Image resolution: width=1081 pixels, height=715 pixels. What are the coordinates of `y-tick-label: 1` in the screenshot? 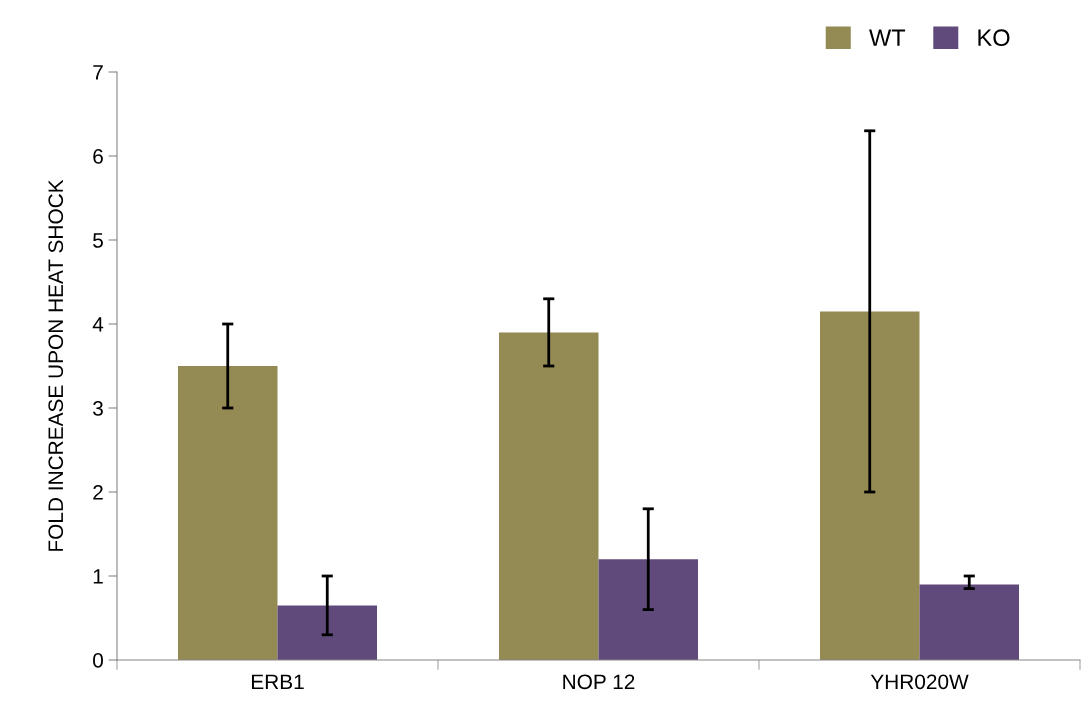 It's located at (98, 576).